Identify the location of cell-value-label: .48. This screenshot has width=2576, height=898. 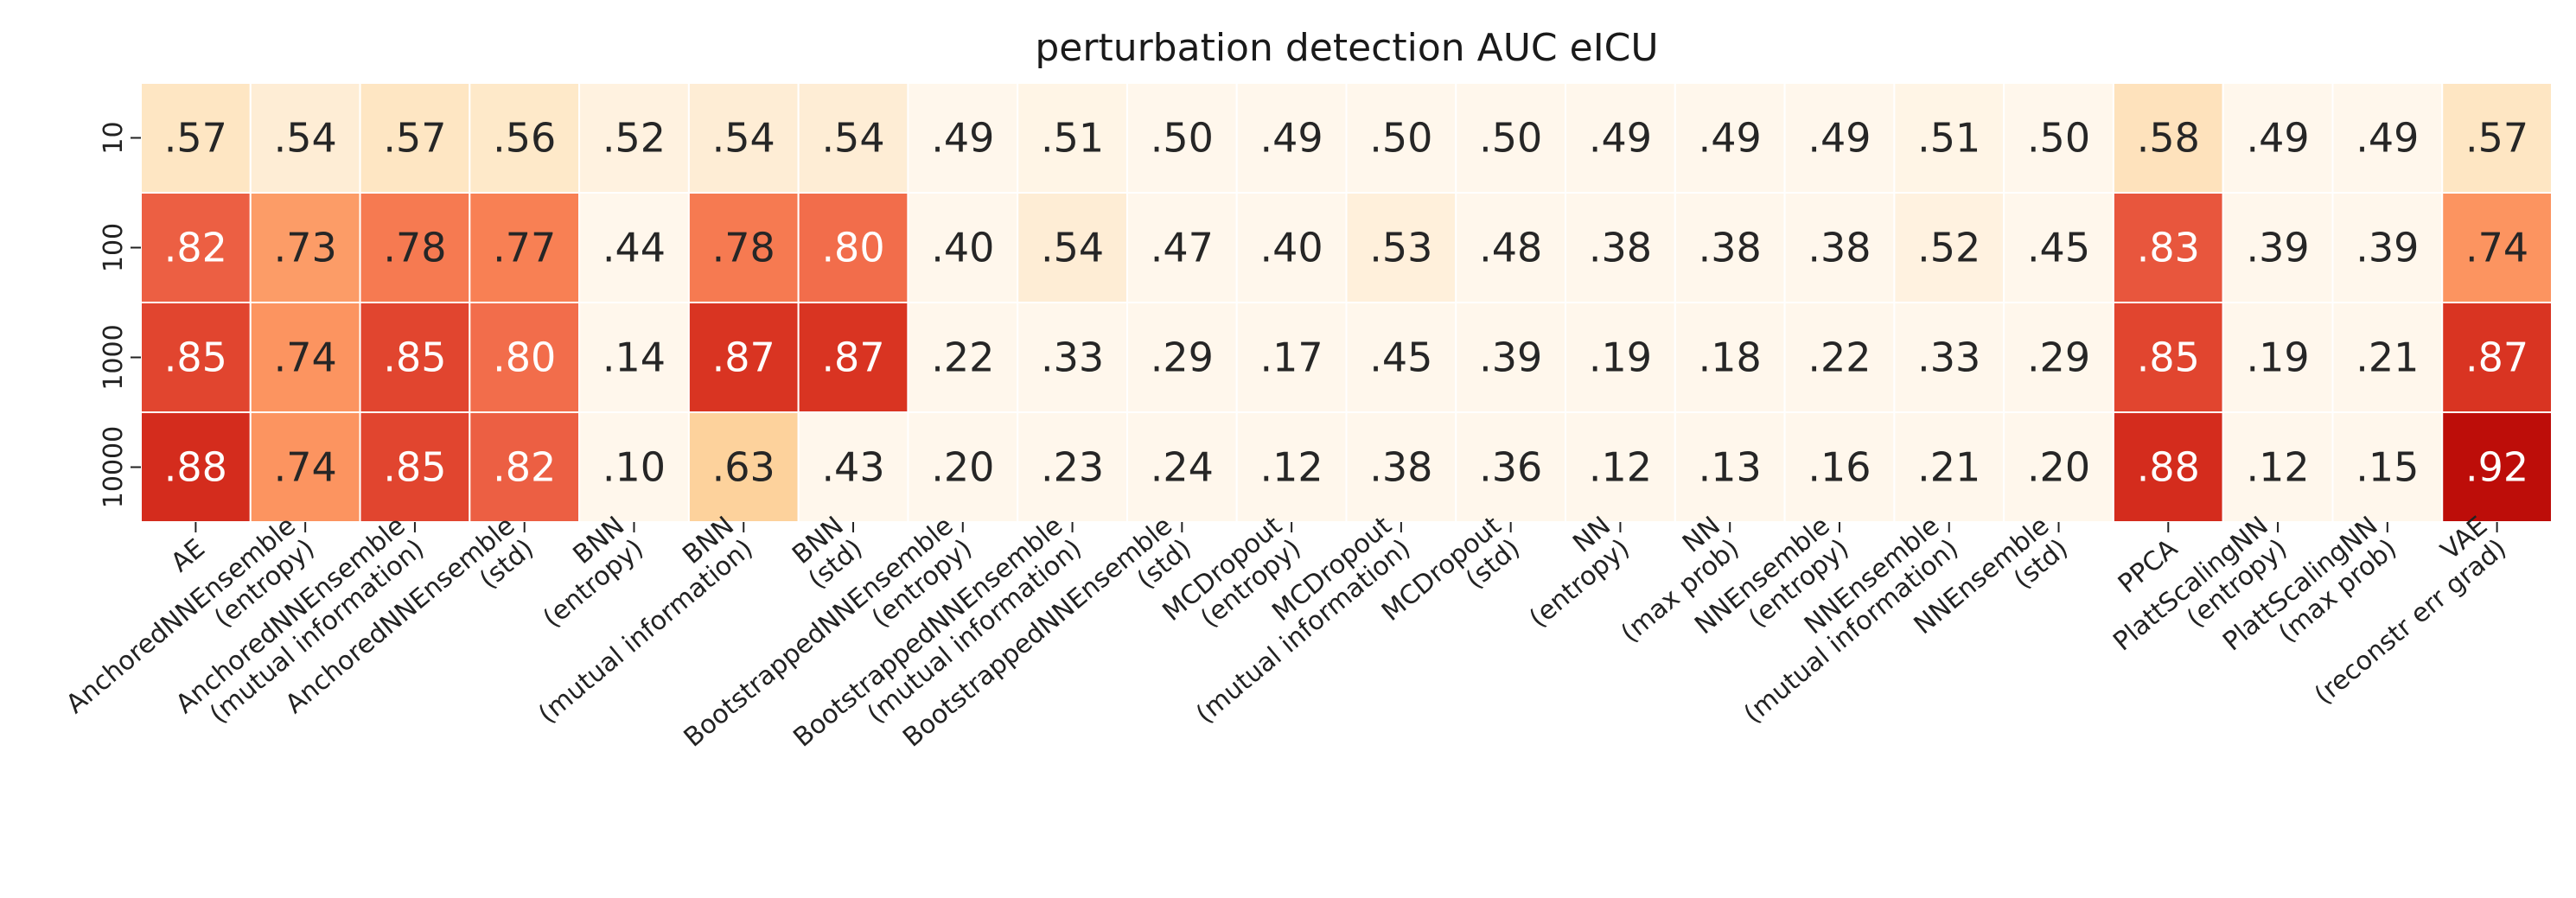
(1510, 248).